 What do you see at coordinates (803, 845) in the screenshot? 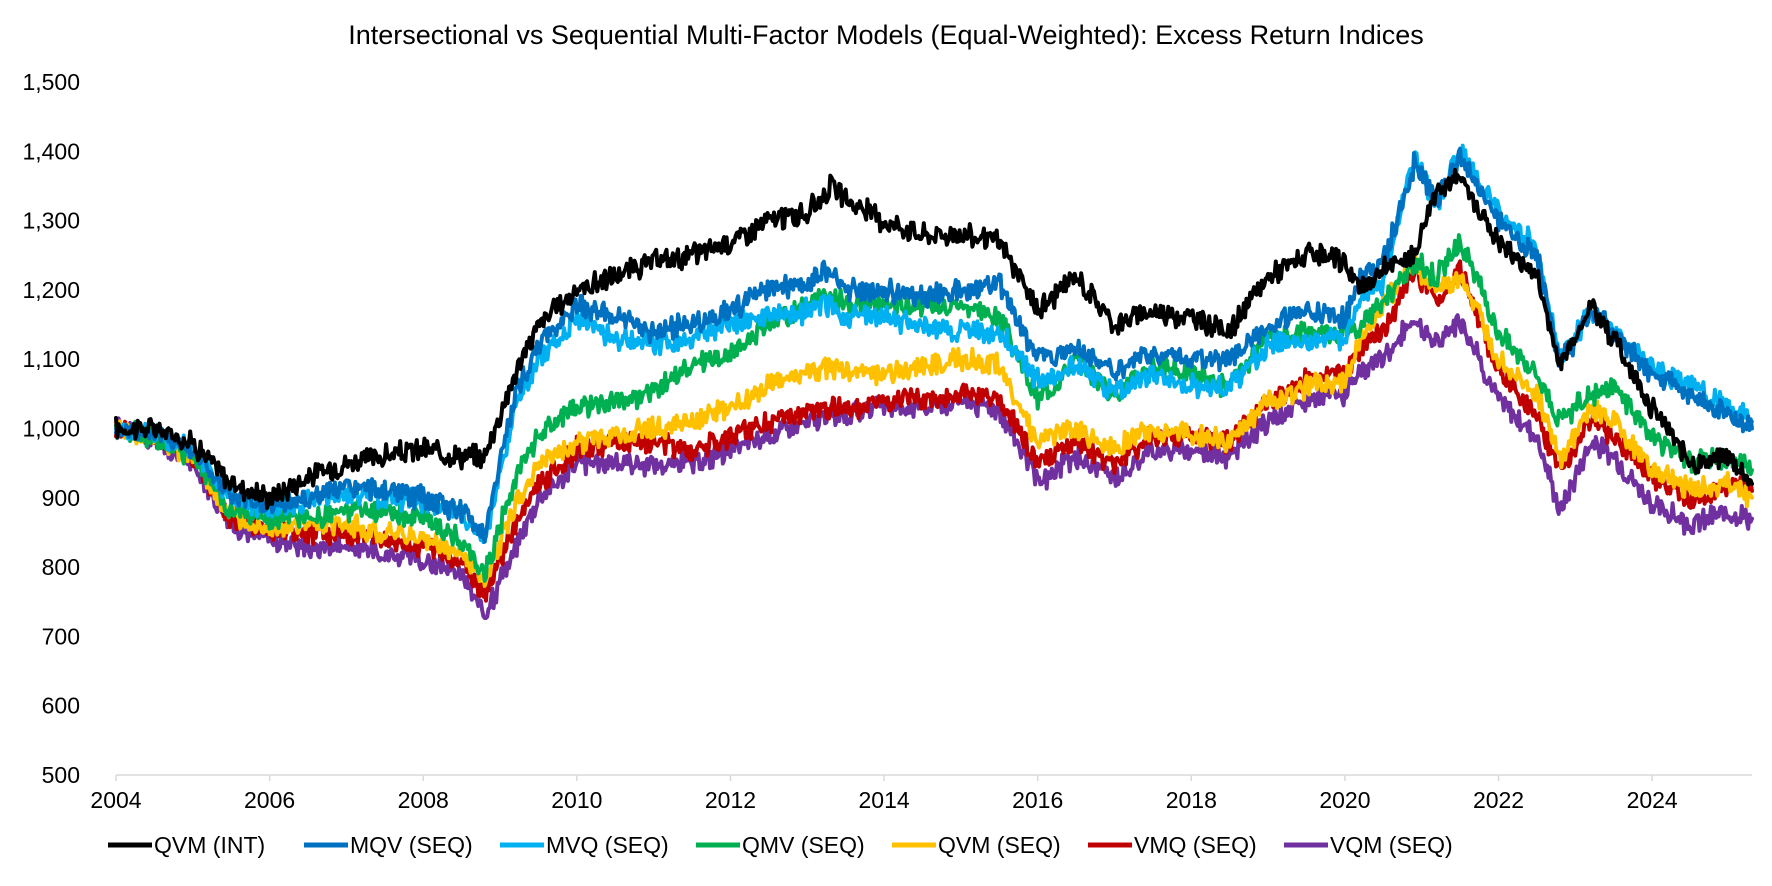
I see `legend-label: QMV (SEQ)` at bounding box center [803, 845].